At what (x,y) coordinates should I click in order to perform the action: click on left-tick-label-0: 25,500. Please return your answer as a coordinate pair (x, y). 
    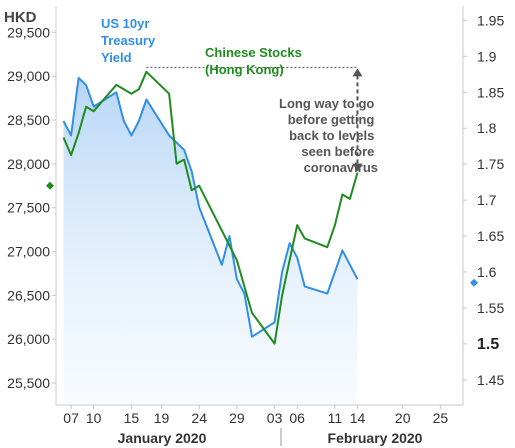
    Looking at the image, I should click on (28, 383).